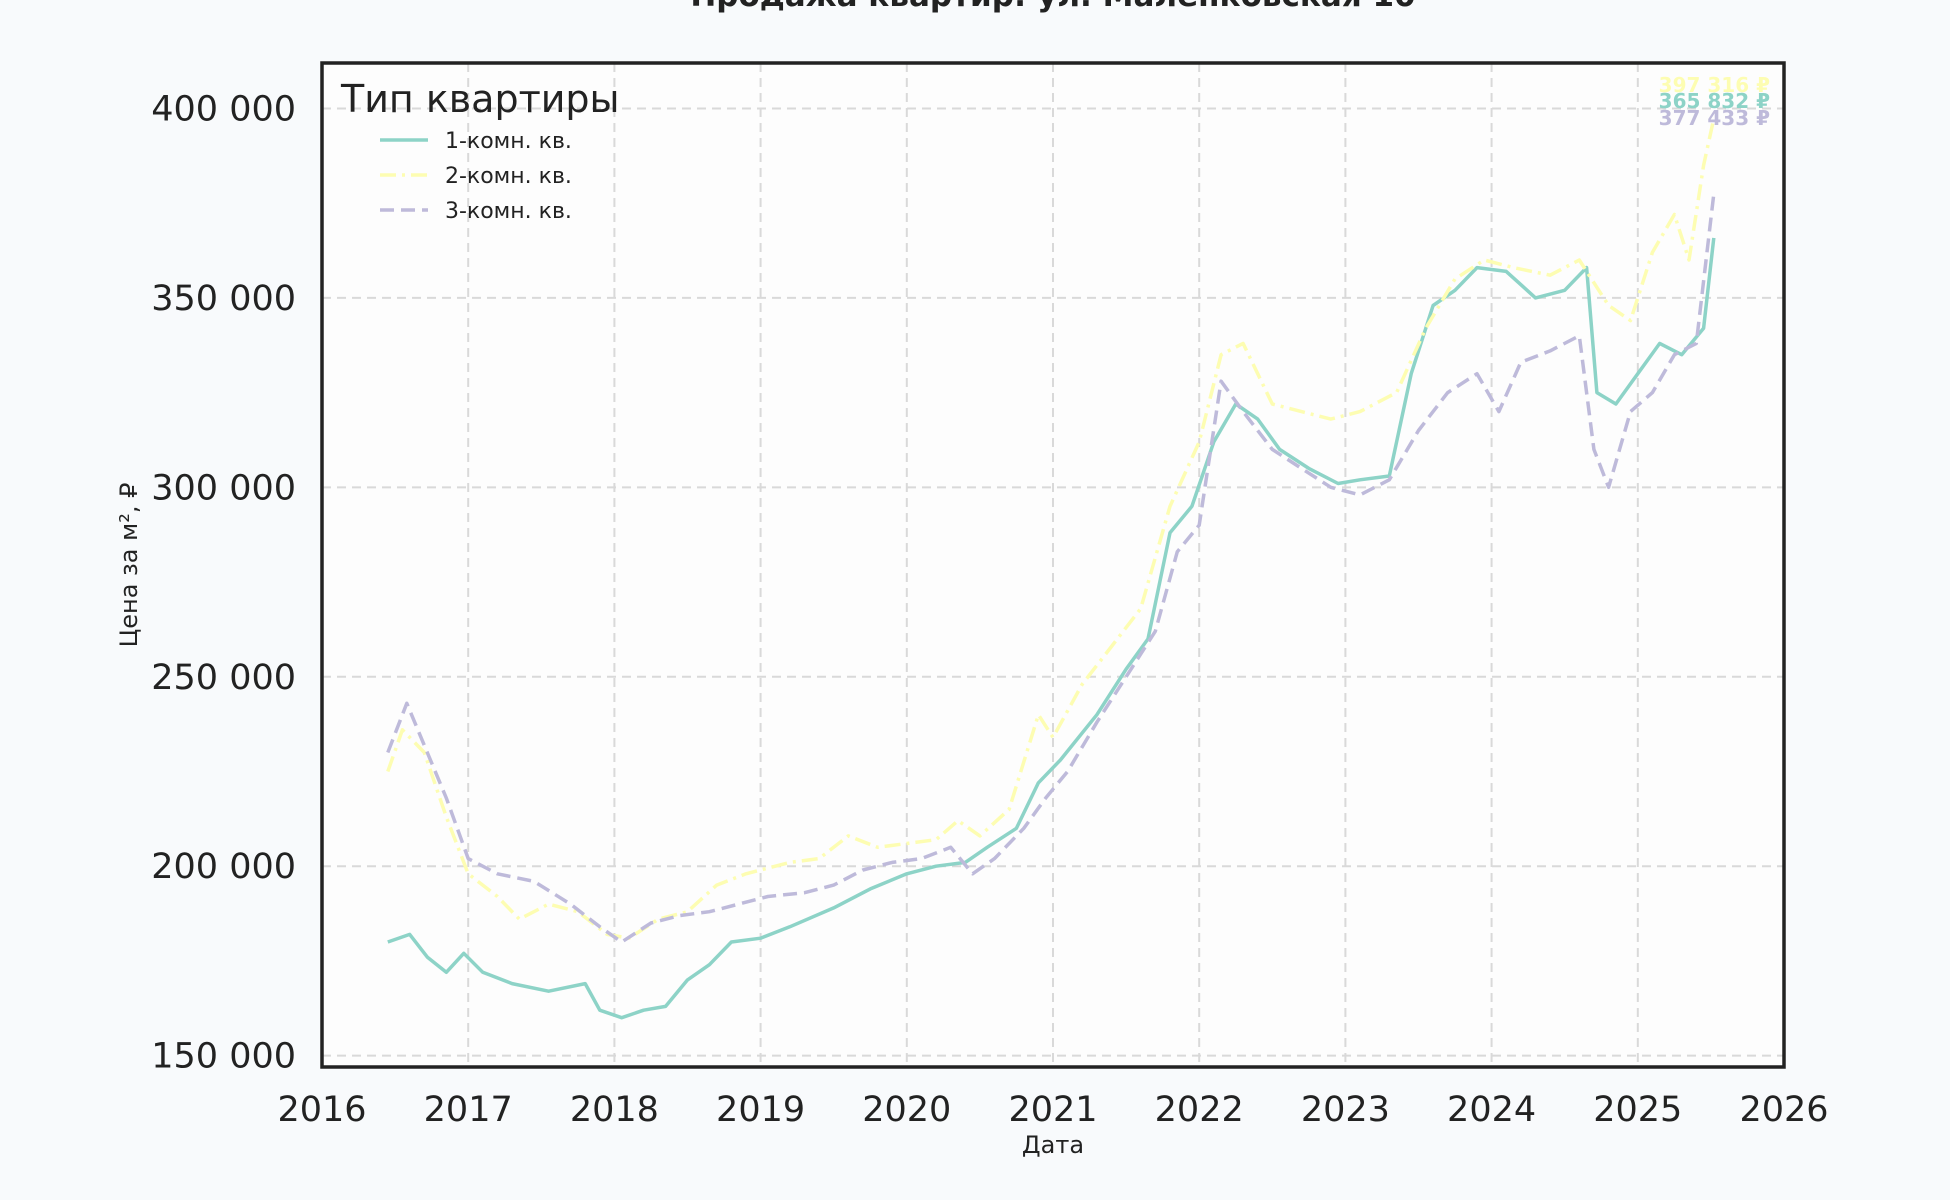  I want to click on series-end-label-2: 397 316 ₽, so click(1714, 85).